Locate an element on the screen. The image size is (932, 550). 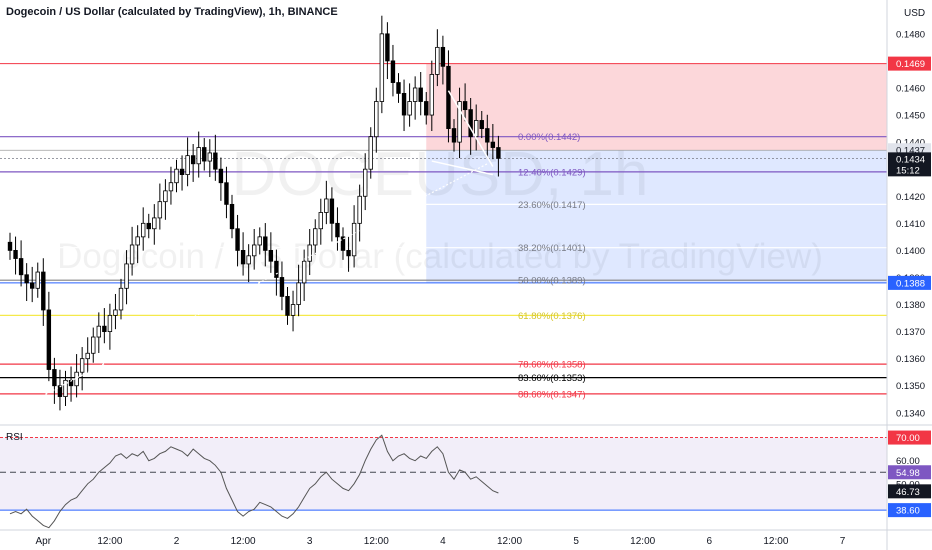
rsi-tick: 60.00 is located at coordinates (908, 461).